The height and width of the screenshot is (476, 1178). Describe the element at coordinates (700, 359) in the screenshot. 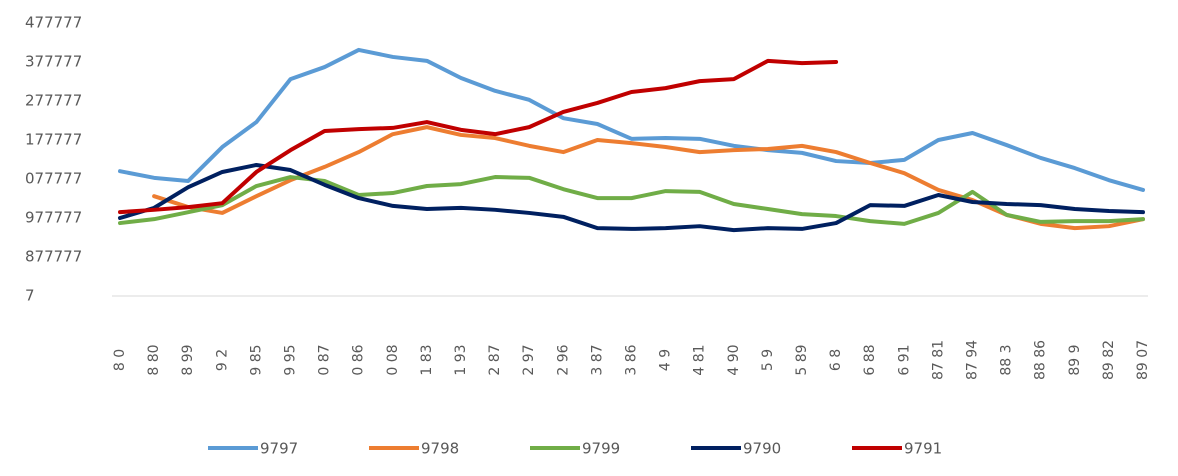

I see `x-tick-label: 4 81` at that location.